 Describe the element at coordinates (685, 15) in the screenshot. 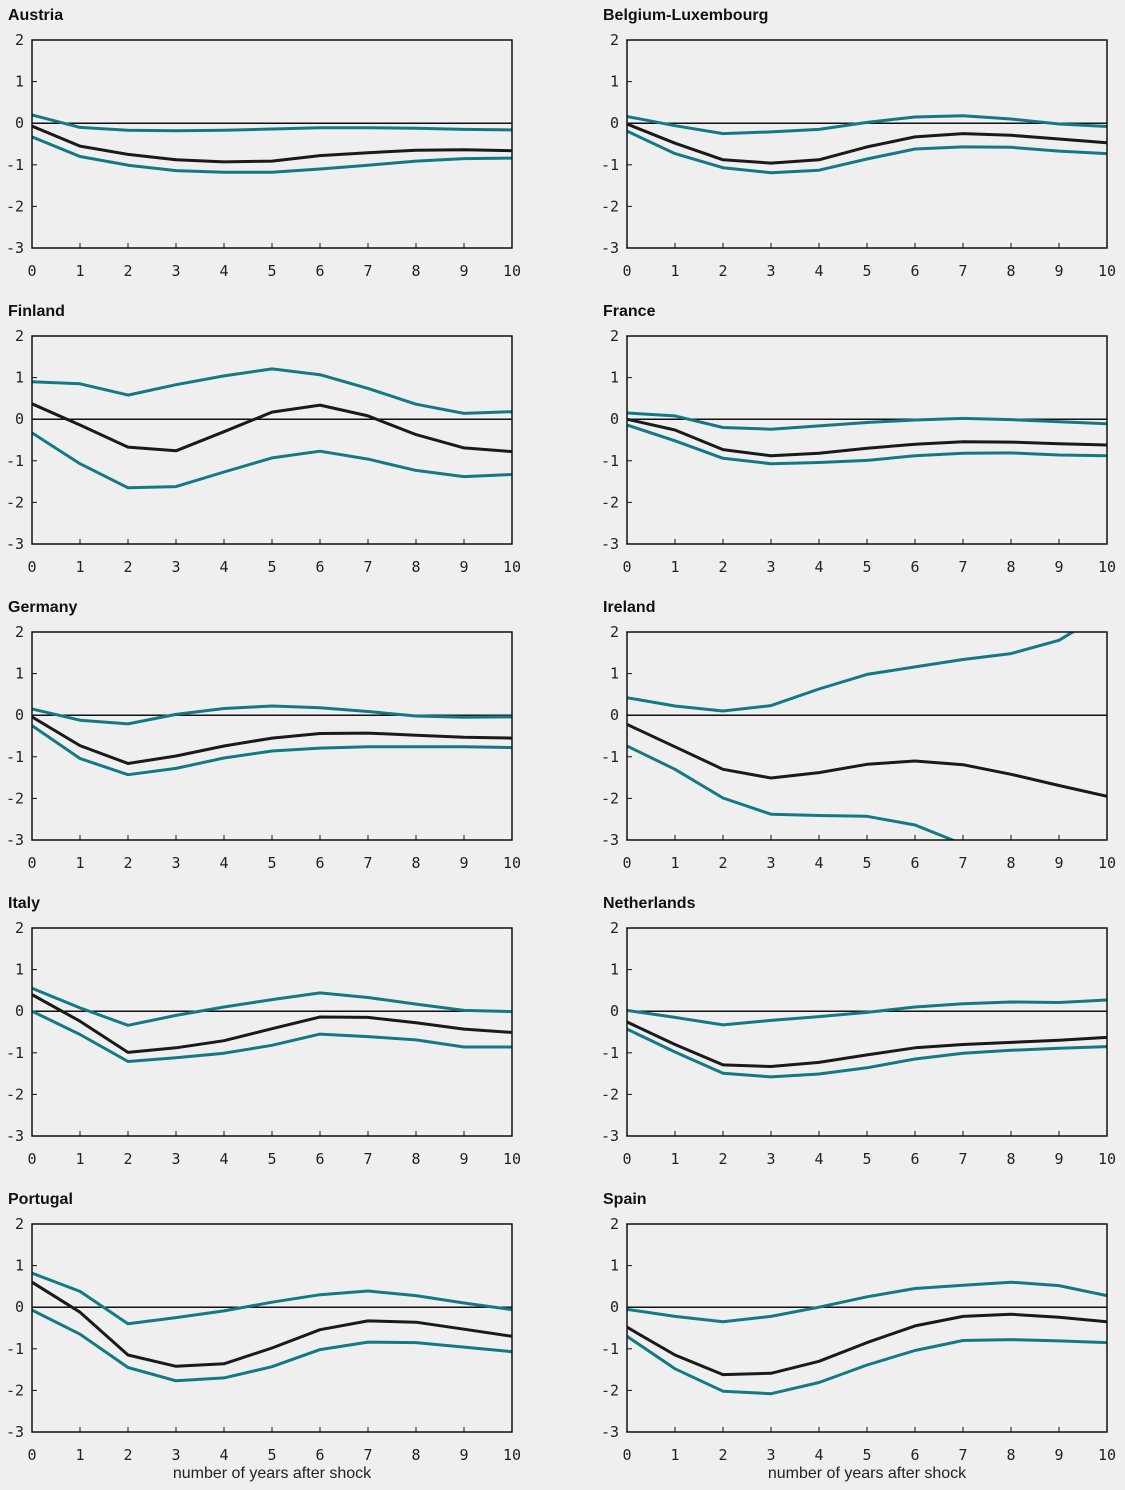

I see `panel-title: Belgium-Luxembourg` at that location.